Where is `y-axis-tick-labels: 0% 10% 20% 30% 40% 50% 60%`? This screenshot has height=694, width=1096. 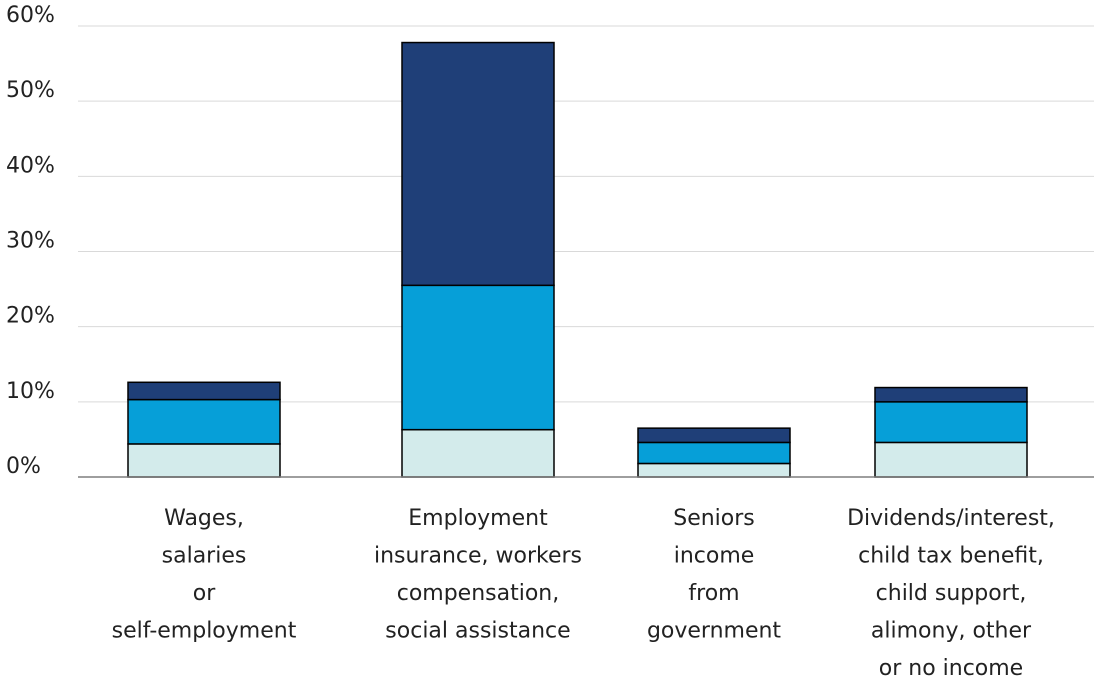
y-axis-tick-labels: 0% 10% 20% 30% 40% 50% 60% is located at coordinates (30, 241).